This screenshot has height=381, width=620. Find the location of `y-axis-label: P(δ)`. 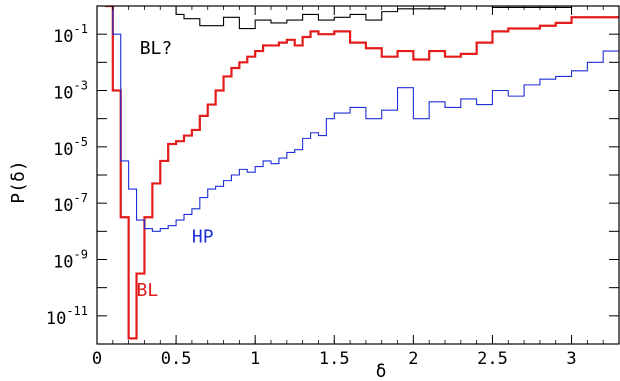

y-axis-label: P(δ) is located at coordinates (18, 181).